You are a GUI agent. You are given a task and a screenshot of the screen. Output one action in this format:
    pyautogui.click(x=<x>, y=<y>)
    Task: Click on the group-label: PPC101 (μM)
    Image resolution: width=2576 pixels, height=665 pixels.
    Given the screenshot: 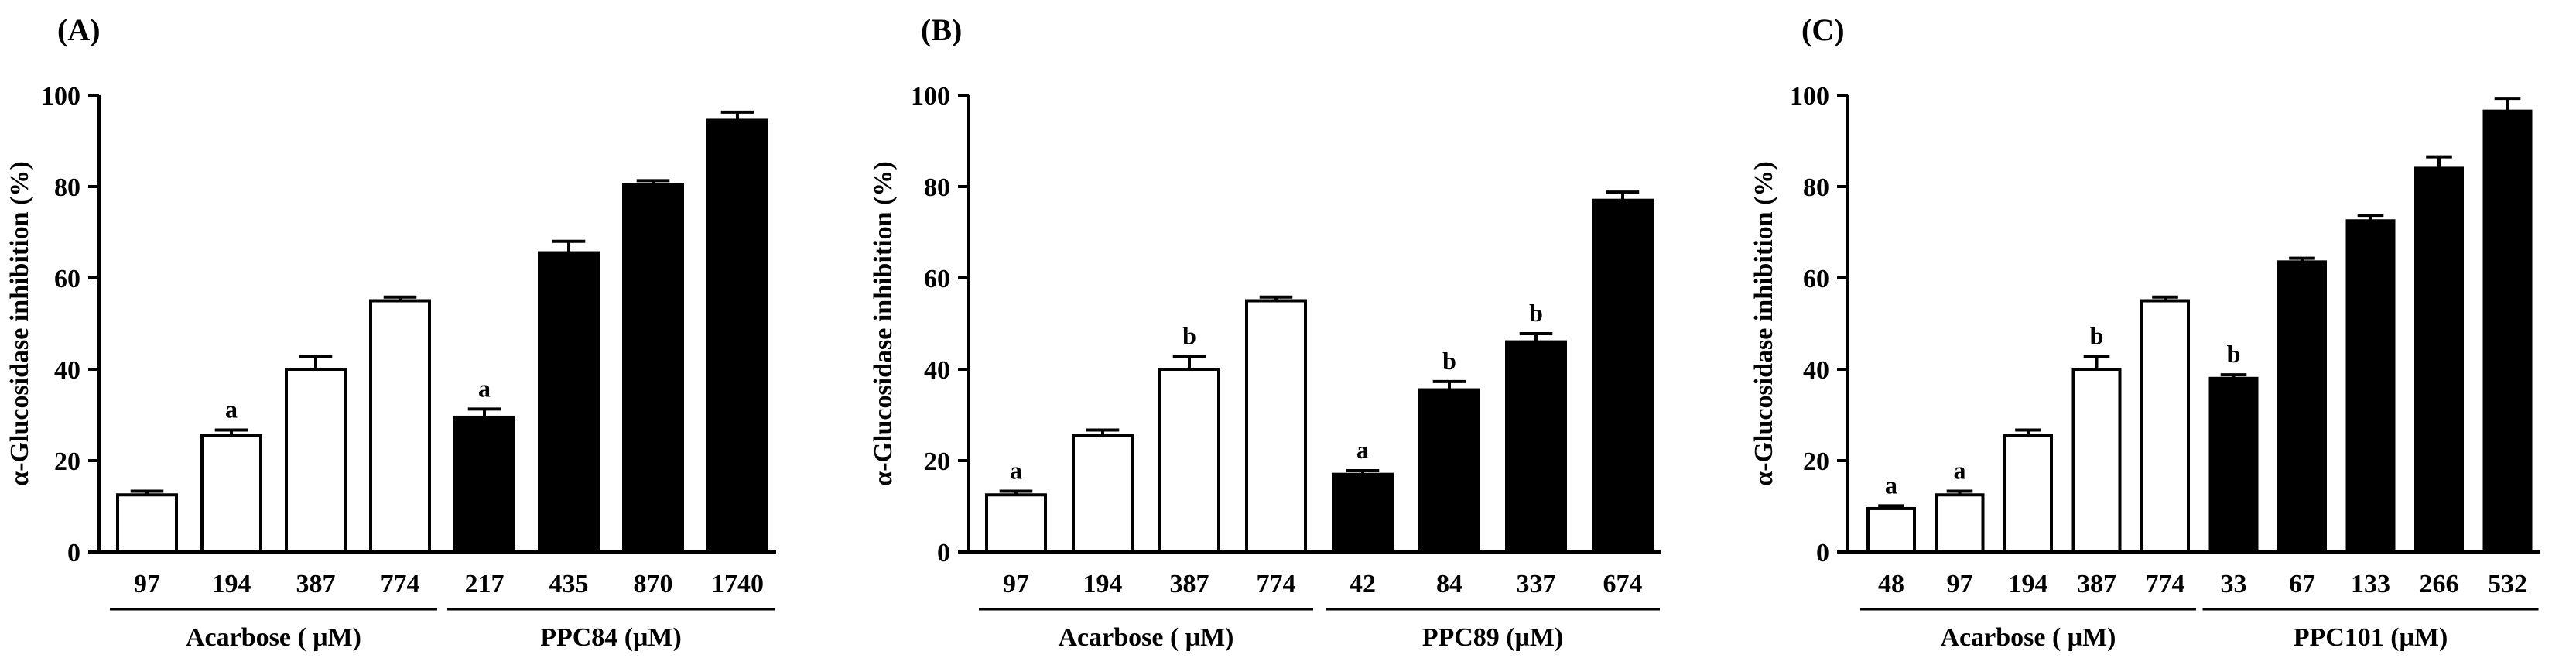 What is the action you would take?
    pyautogui.click(x=2371, y=637)
    